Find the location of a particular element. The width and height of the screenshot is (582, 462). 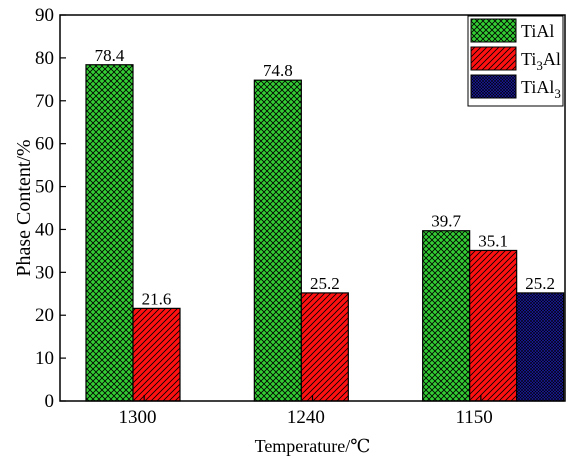

y-tick-label: 40 is located at coordinates (44, 229).